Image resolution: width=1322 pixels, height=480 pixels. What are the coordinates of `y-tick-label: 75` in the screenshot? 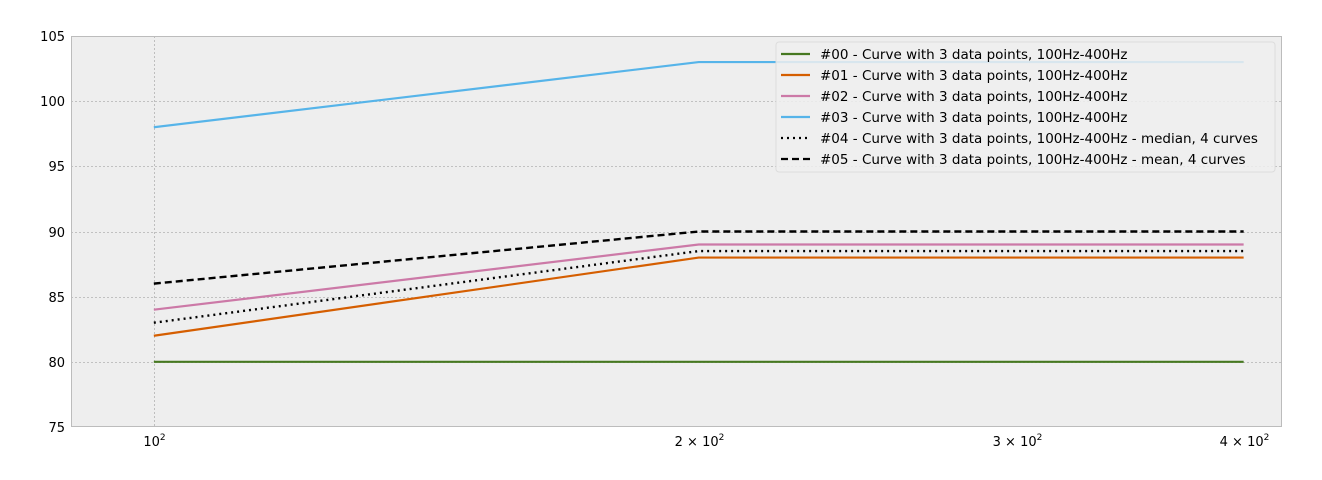 It's located at (56, 428).